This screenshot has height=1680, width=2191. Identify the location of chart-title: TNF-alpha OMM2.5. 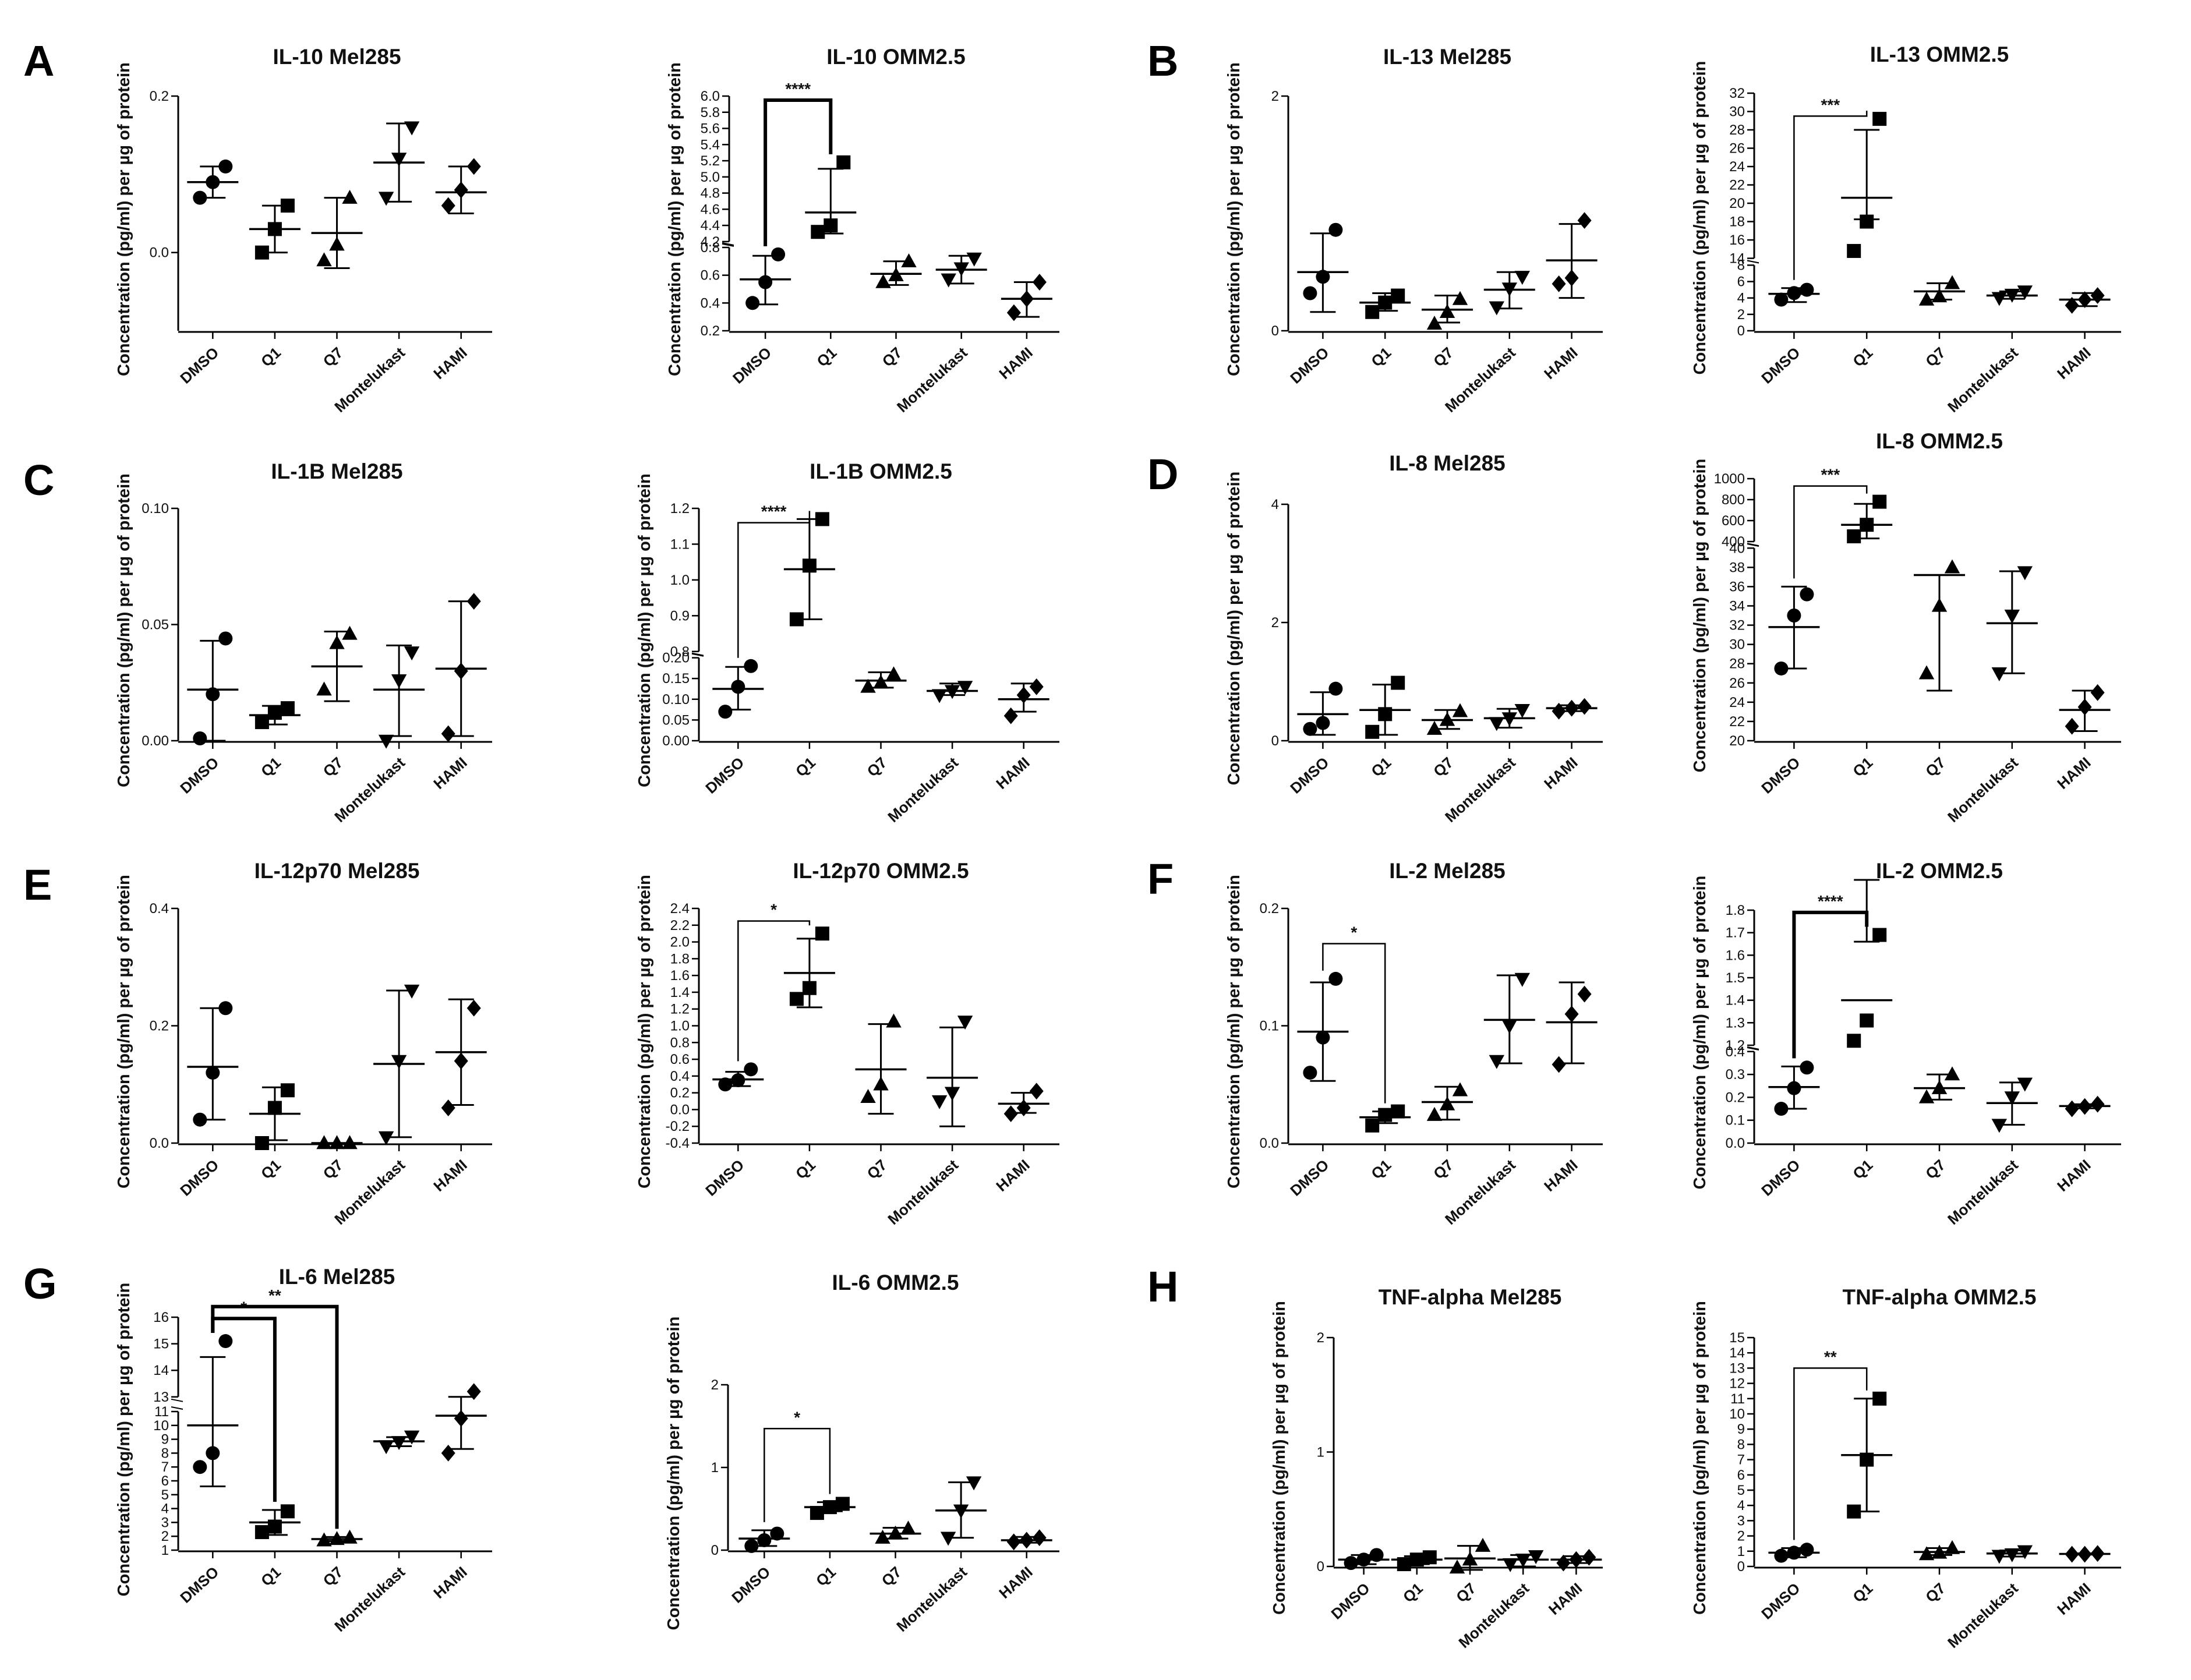
(1939, 1297).